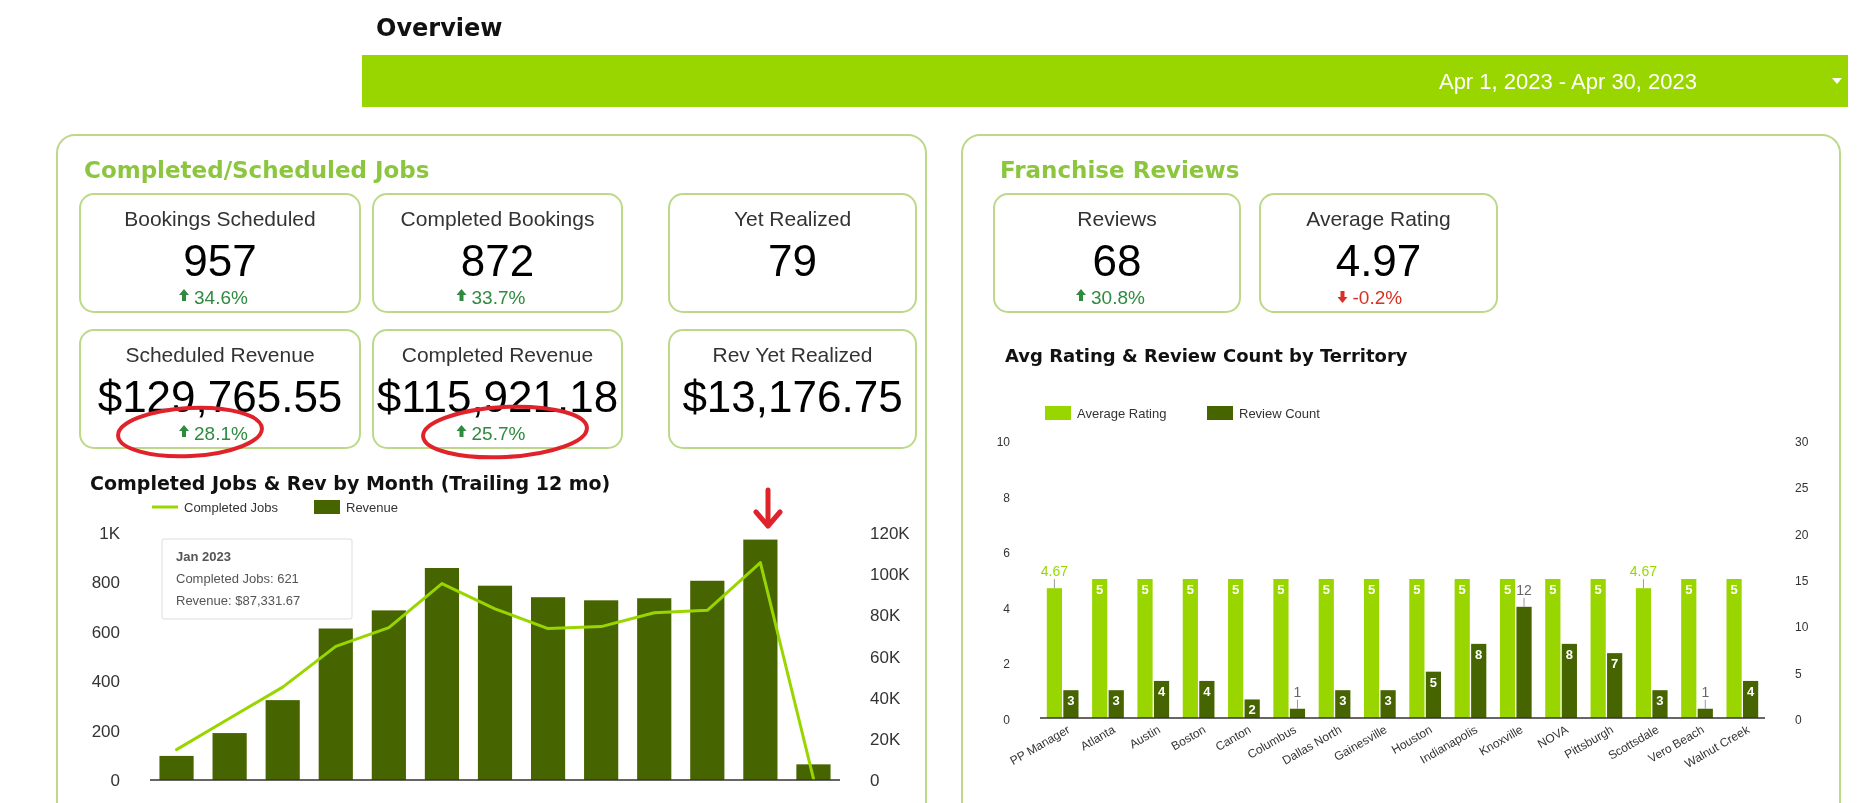  Describe the element at coordinates (237, 578) in the screenshot. I see `annotation: Completed Jobs: 621` at that location.